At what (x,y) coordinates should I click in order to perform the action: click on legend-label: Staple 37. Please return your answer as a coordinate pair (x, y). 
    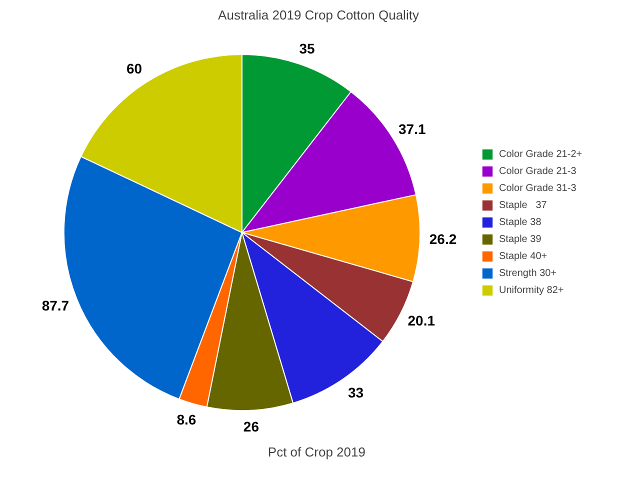
    Looking at the image, I should click on (523, 205).